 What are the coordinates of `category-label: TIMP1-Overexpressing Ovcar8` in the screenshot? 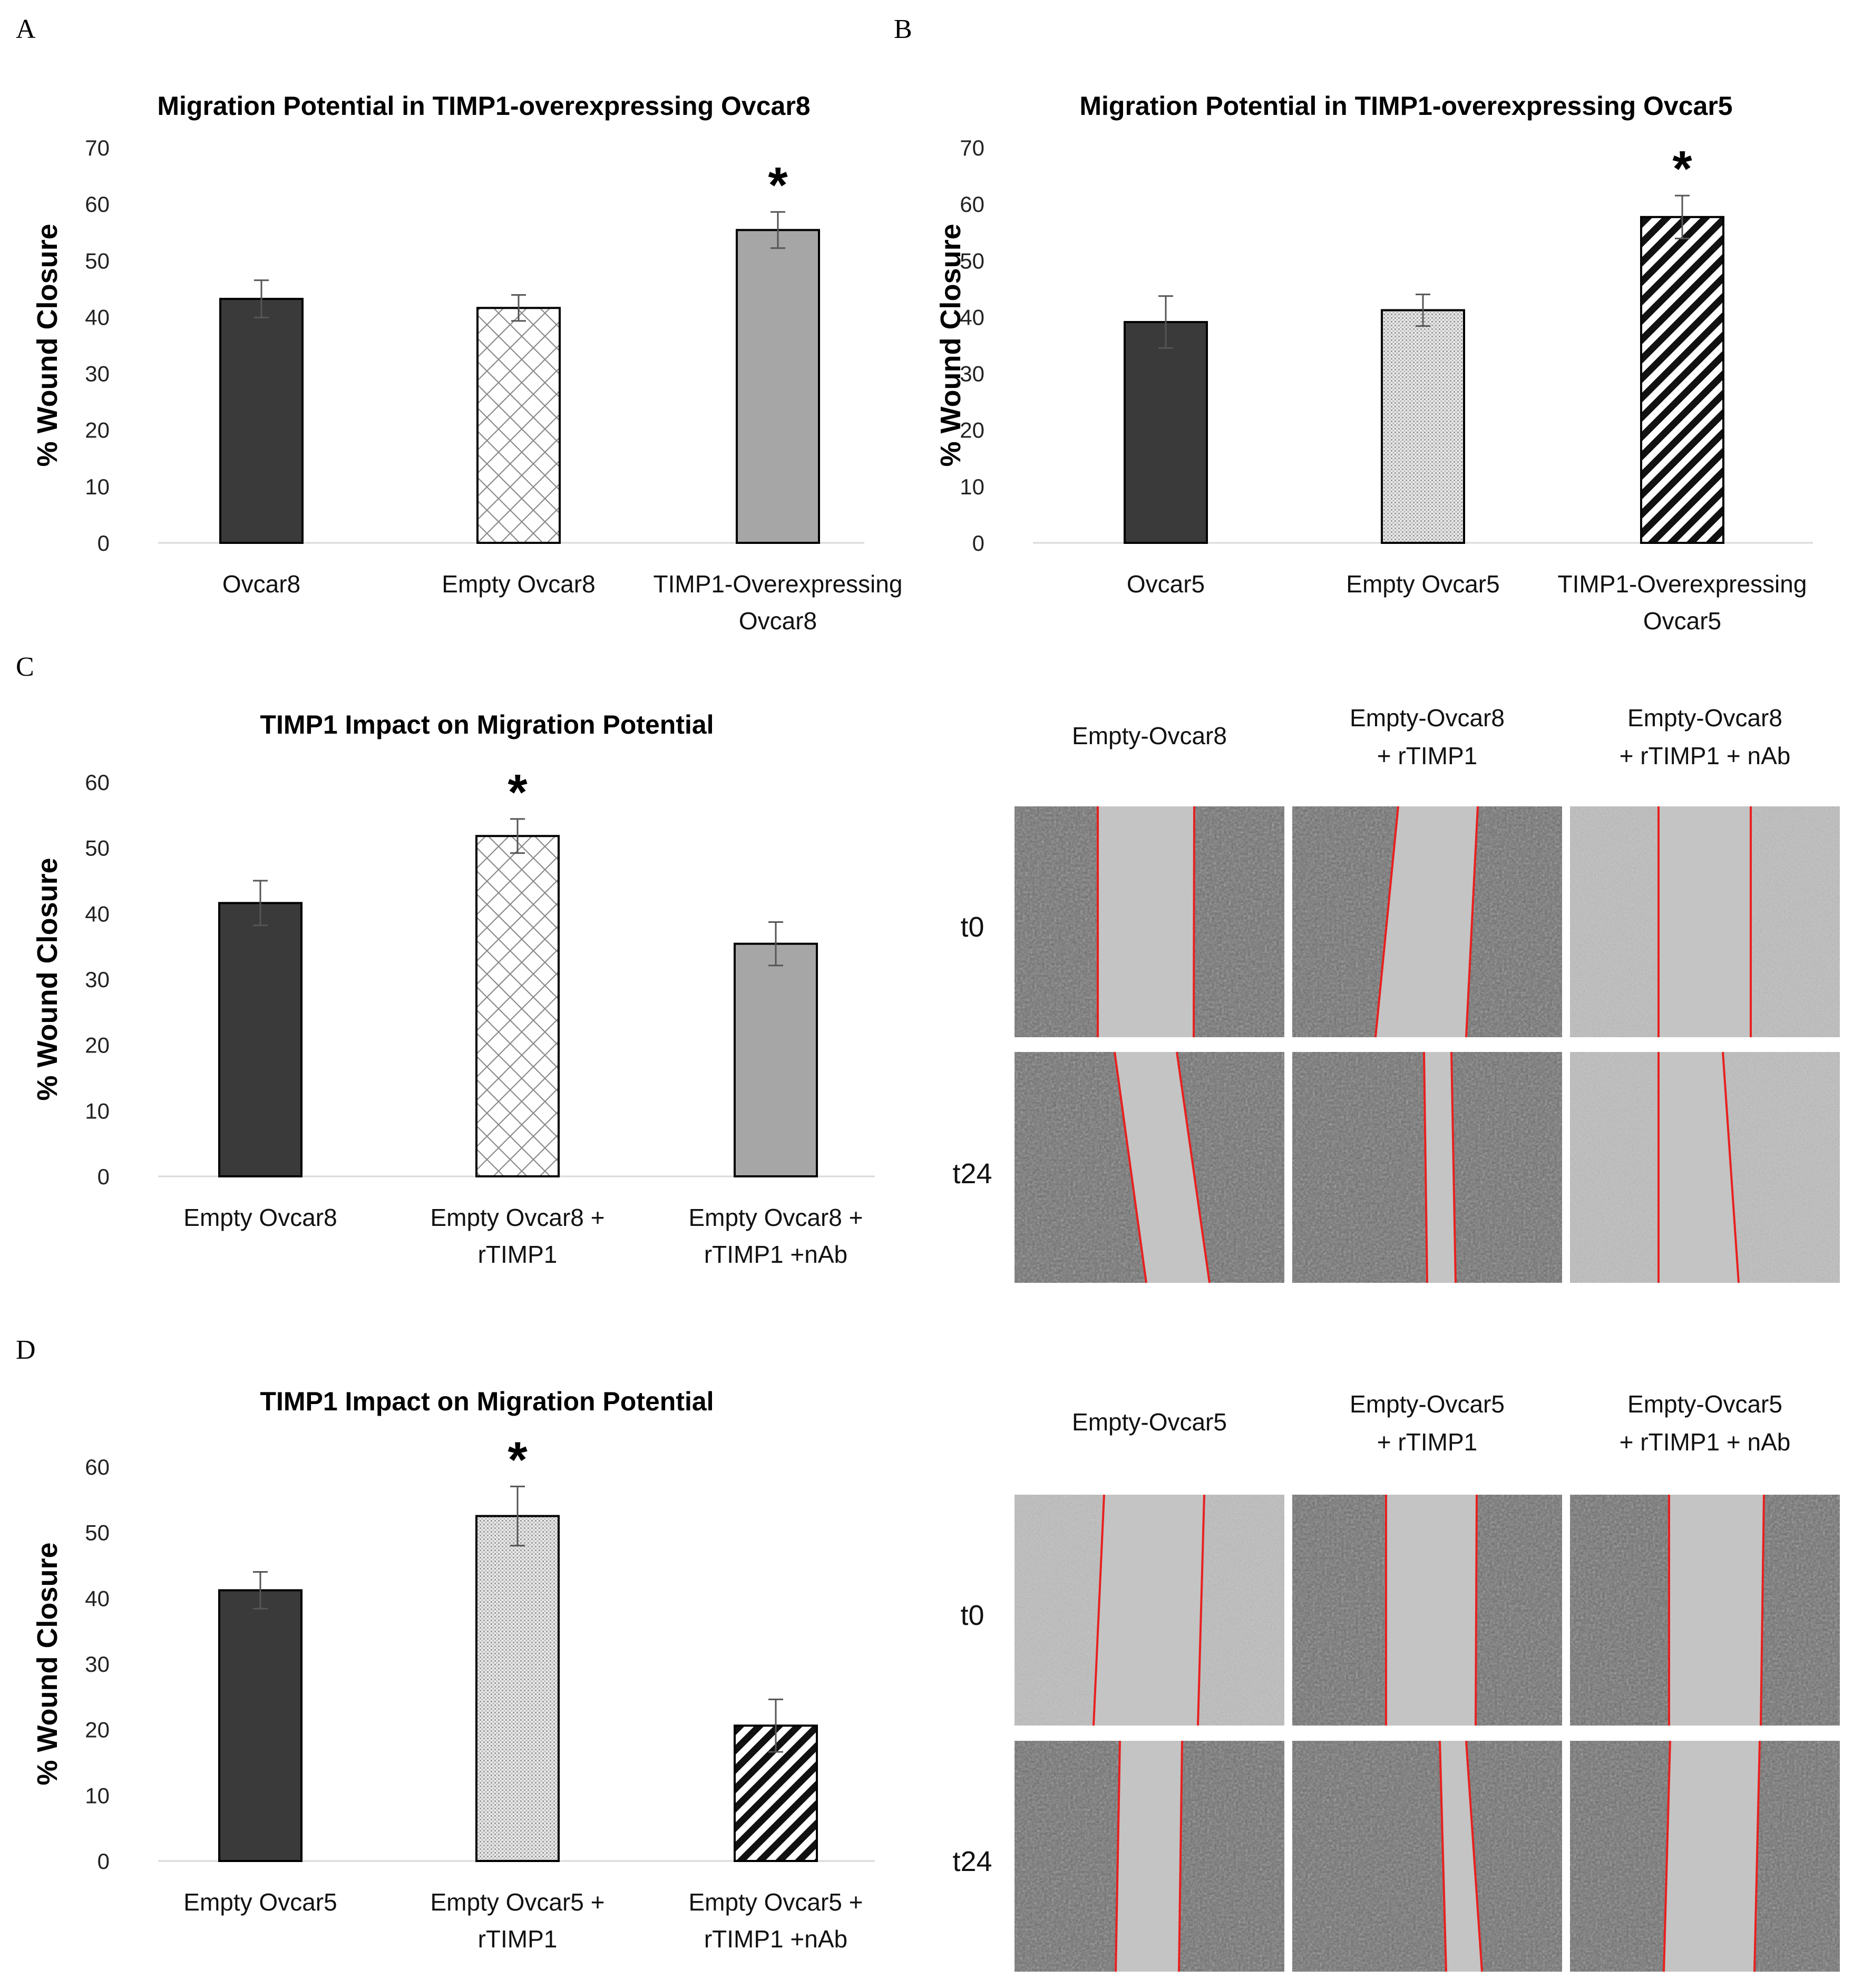 It's located at (778, 602).